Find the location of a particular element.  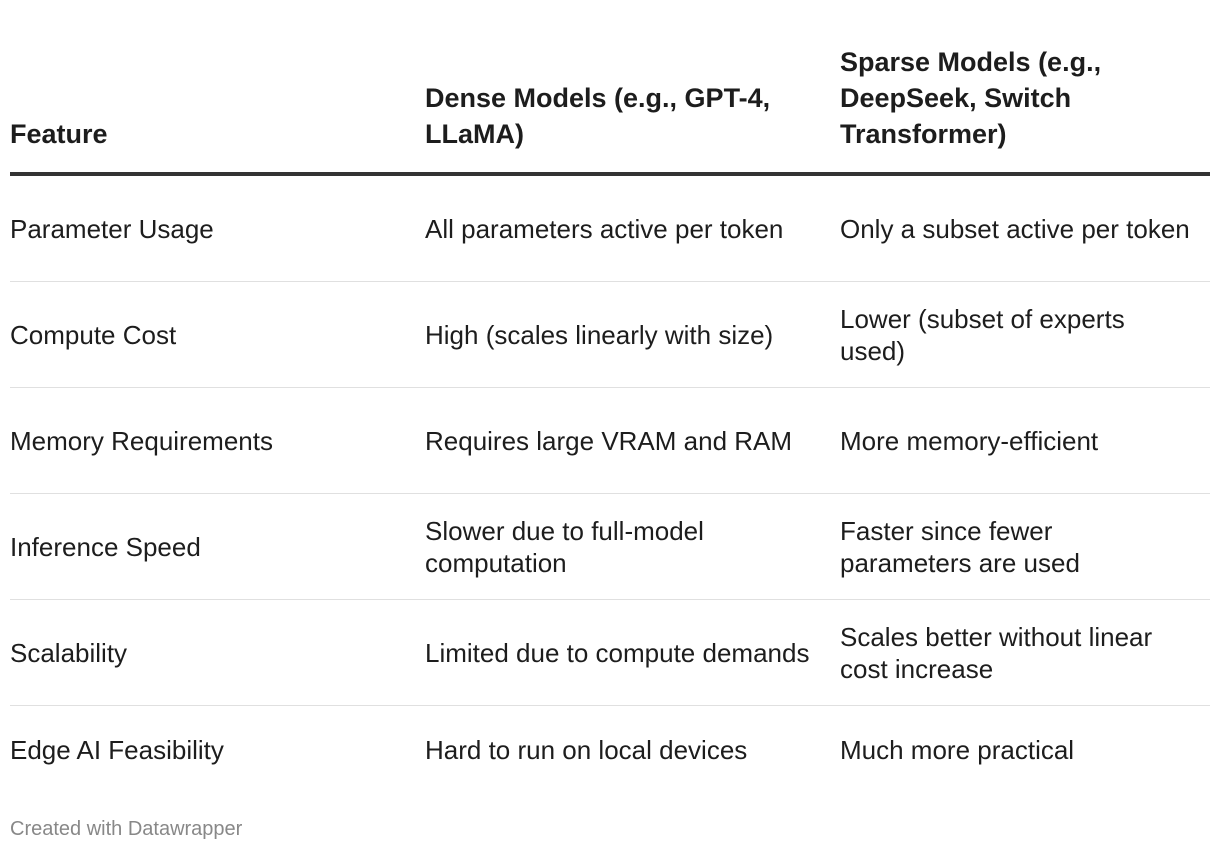

cell-feature: Inference Speed is located at coordinates (217, 546).